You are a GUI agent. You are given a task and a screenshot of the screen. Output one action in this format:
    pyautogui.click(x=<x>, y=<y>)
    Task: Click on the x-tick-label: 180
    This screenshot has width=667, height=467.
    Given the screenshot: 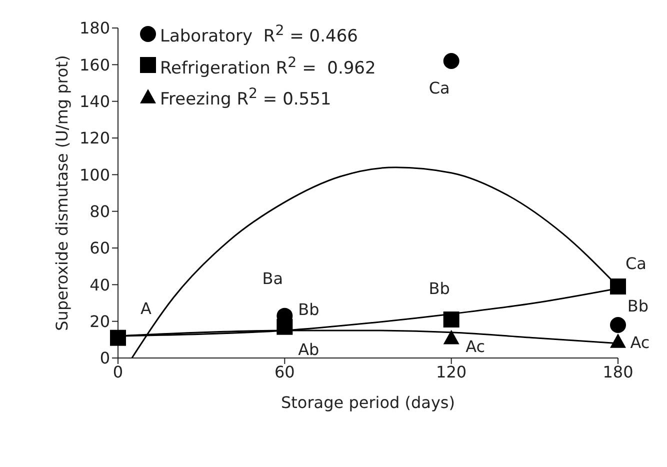 What is the action you would take?
    pyautogui.click(x=618, y=372)
    